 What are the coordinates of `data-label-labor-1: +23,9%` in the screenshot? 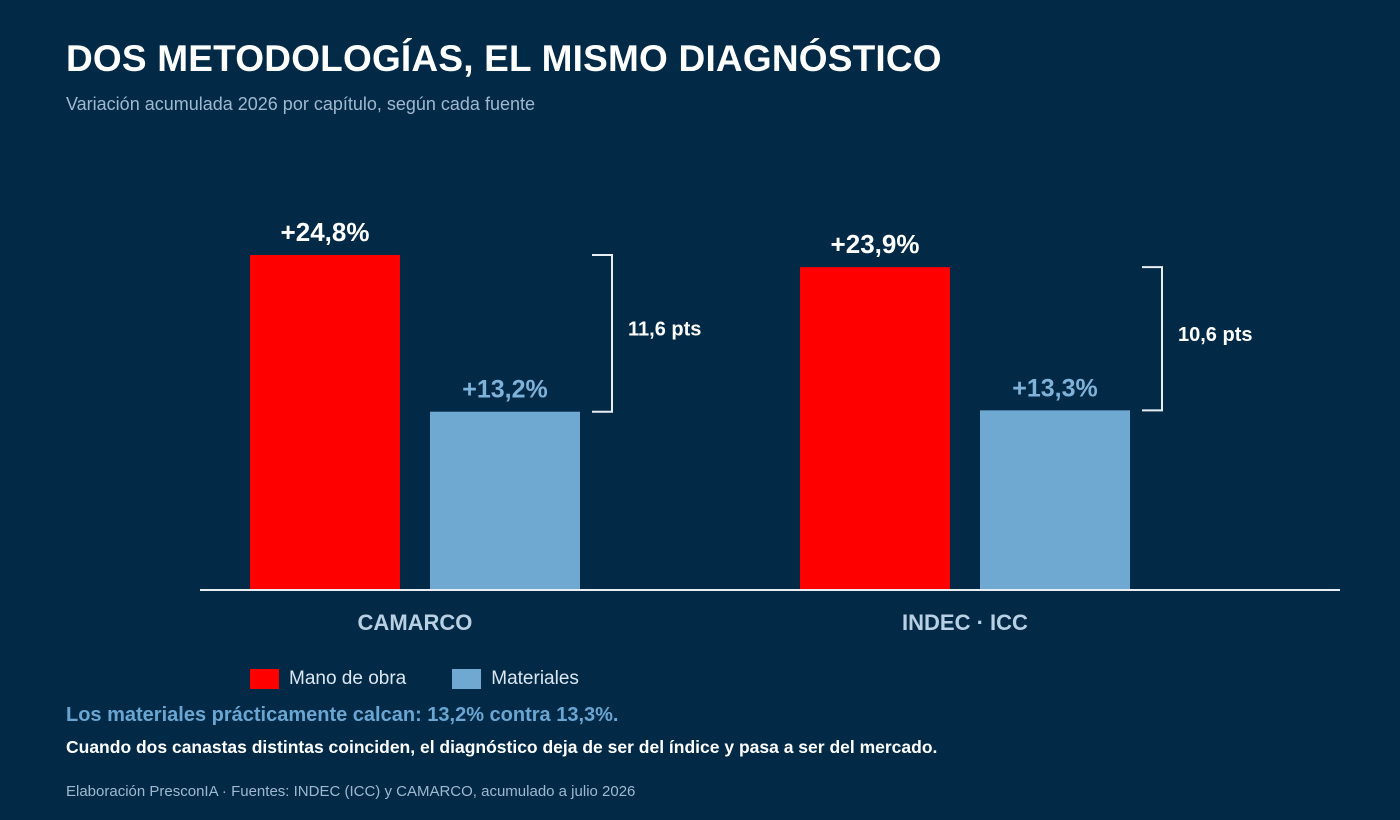 It's located at (875, 244).